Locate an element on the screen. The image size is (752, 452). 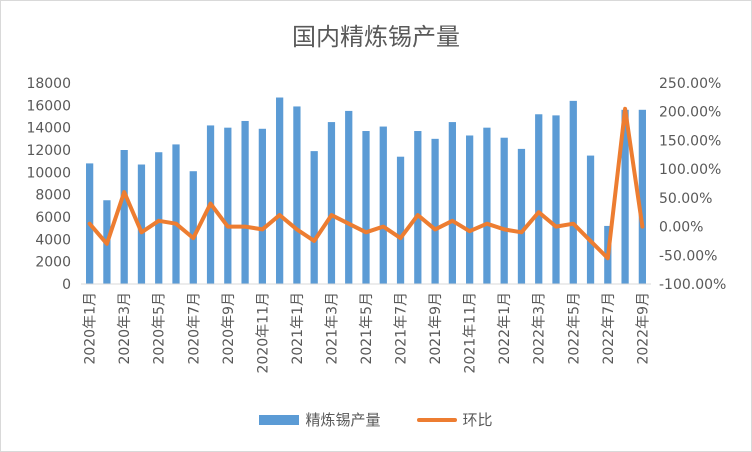
y2-tick-label: 0.00% is located at coordinates (681, 228).